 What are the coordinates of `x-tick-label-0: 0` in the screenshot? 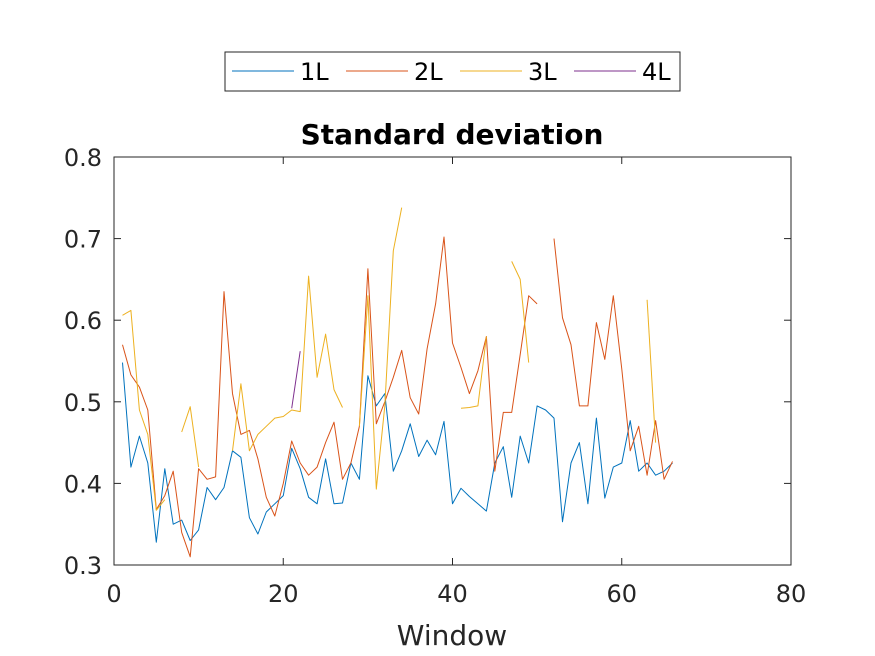 It's located at (113, 594).